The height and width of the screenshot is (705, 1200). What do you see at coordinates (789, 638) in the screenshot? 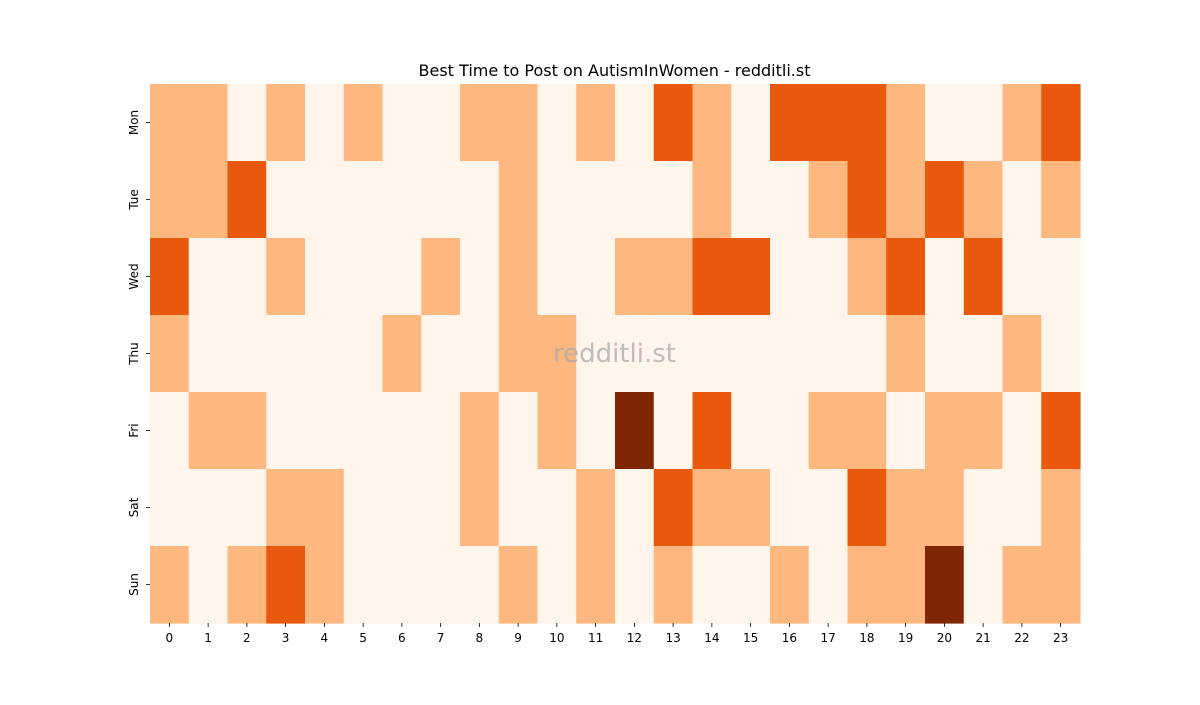
I see `x-tick-label: 16` at bounding box center [789, 638].